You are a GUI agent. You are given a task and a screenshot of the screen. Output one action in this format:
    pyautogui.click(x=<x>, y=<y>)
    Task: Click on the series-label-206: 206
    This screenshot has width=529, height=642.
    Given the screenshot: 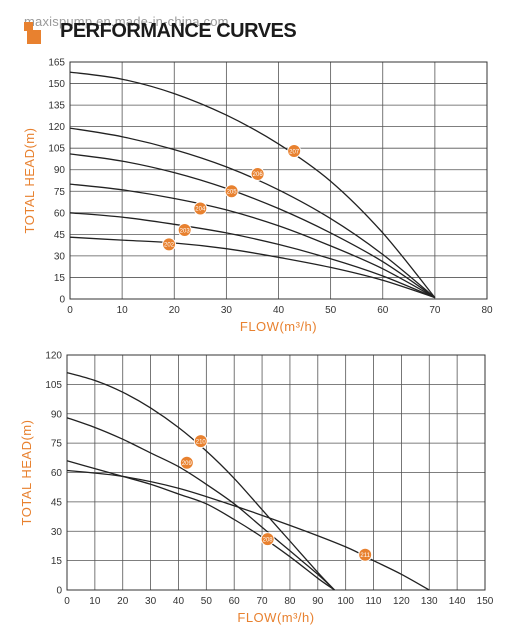 What is the action you would take?
    pyautogui.click(x=258, y=175)
    